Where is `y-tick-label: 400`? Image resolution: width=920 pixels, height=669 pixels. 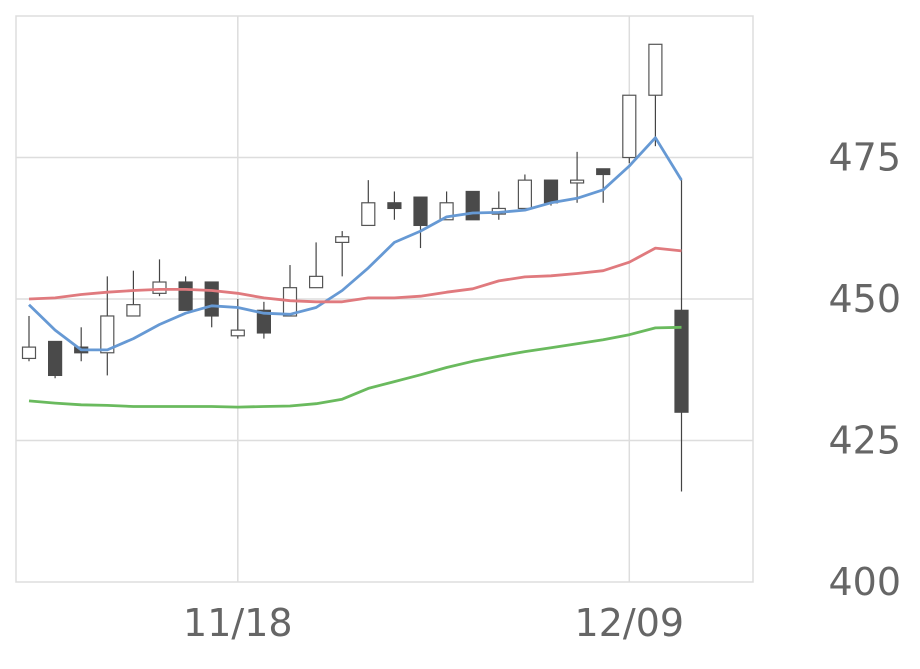 y-tick-label: 400 is located at coordinates (864, 582).